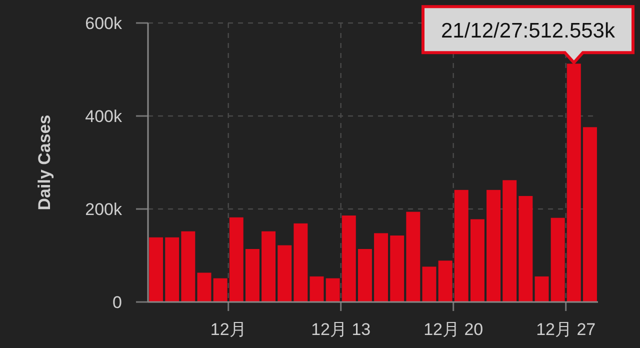 The width and height of the screenshot is (640, 348). I want to click on y-tick-label: 400k, so click(103, 116).